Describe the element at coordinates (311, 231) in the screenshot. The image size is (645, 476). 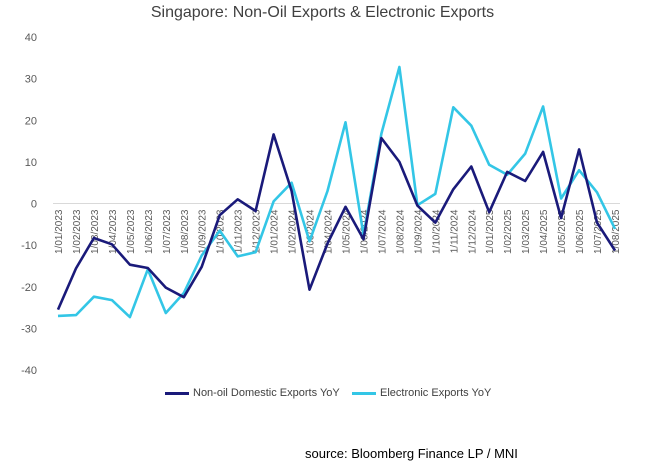
I see `x-tick-label: 1/03/2024` at that location.